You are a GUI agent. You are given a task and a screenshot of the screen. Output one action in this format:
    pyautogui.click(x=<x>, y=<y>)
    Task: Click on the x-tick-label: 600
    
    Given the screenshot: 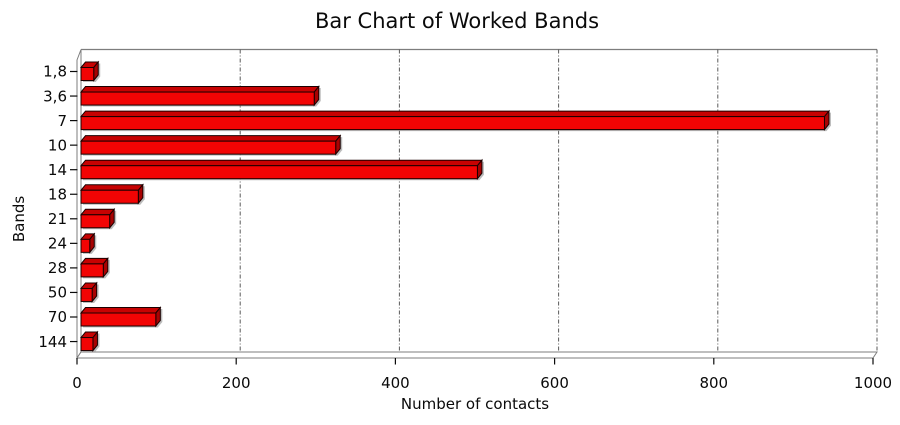 What is the action you would take?
    pyautogui.click(x=554, y=383)
    